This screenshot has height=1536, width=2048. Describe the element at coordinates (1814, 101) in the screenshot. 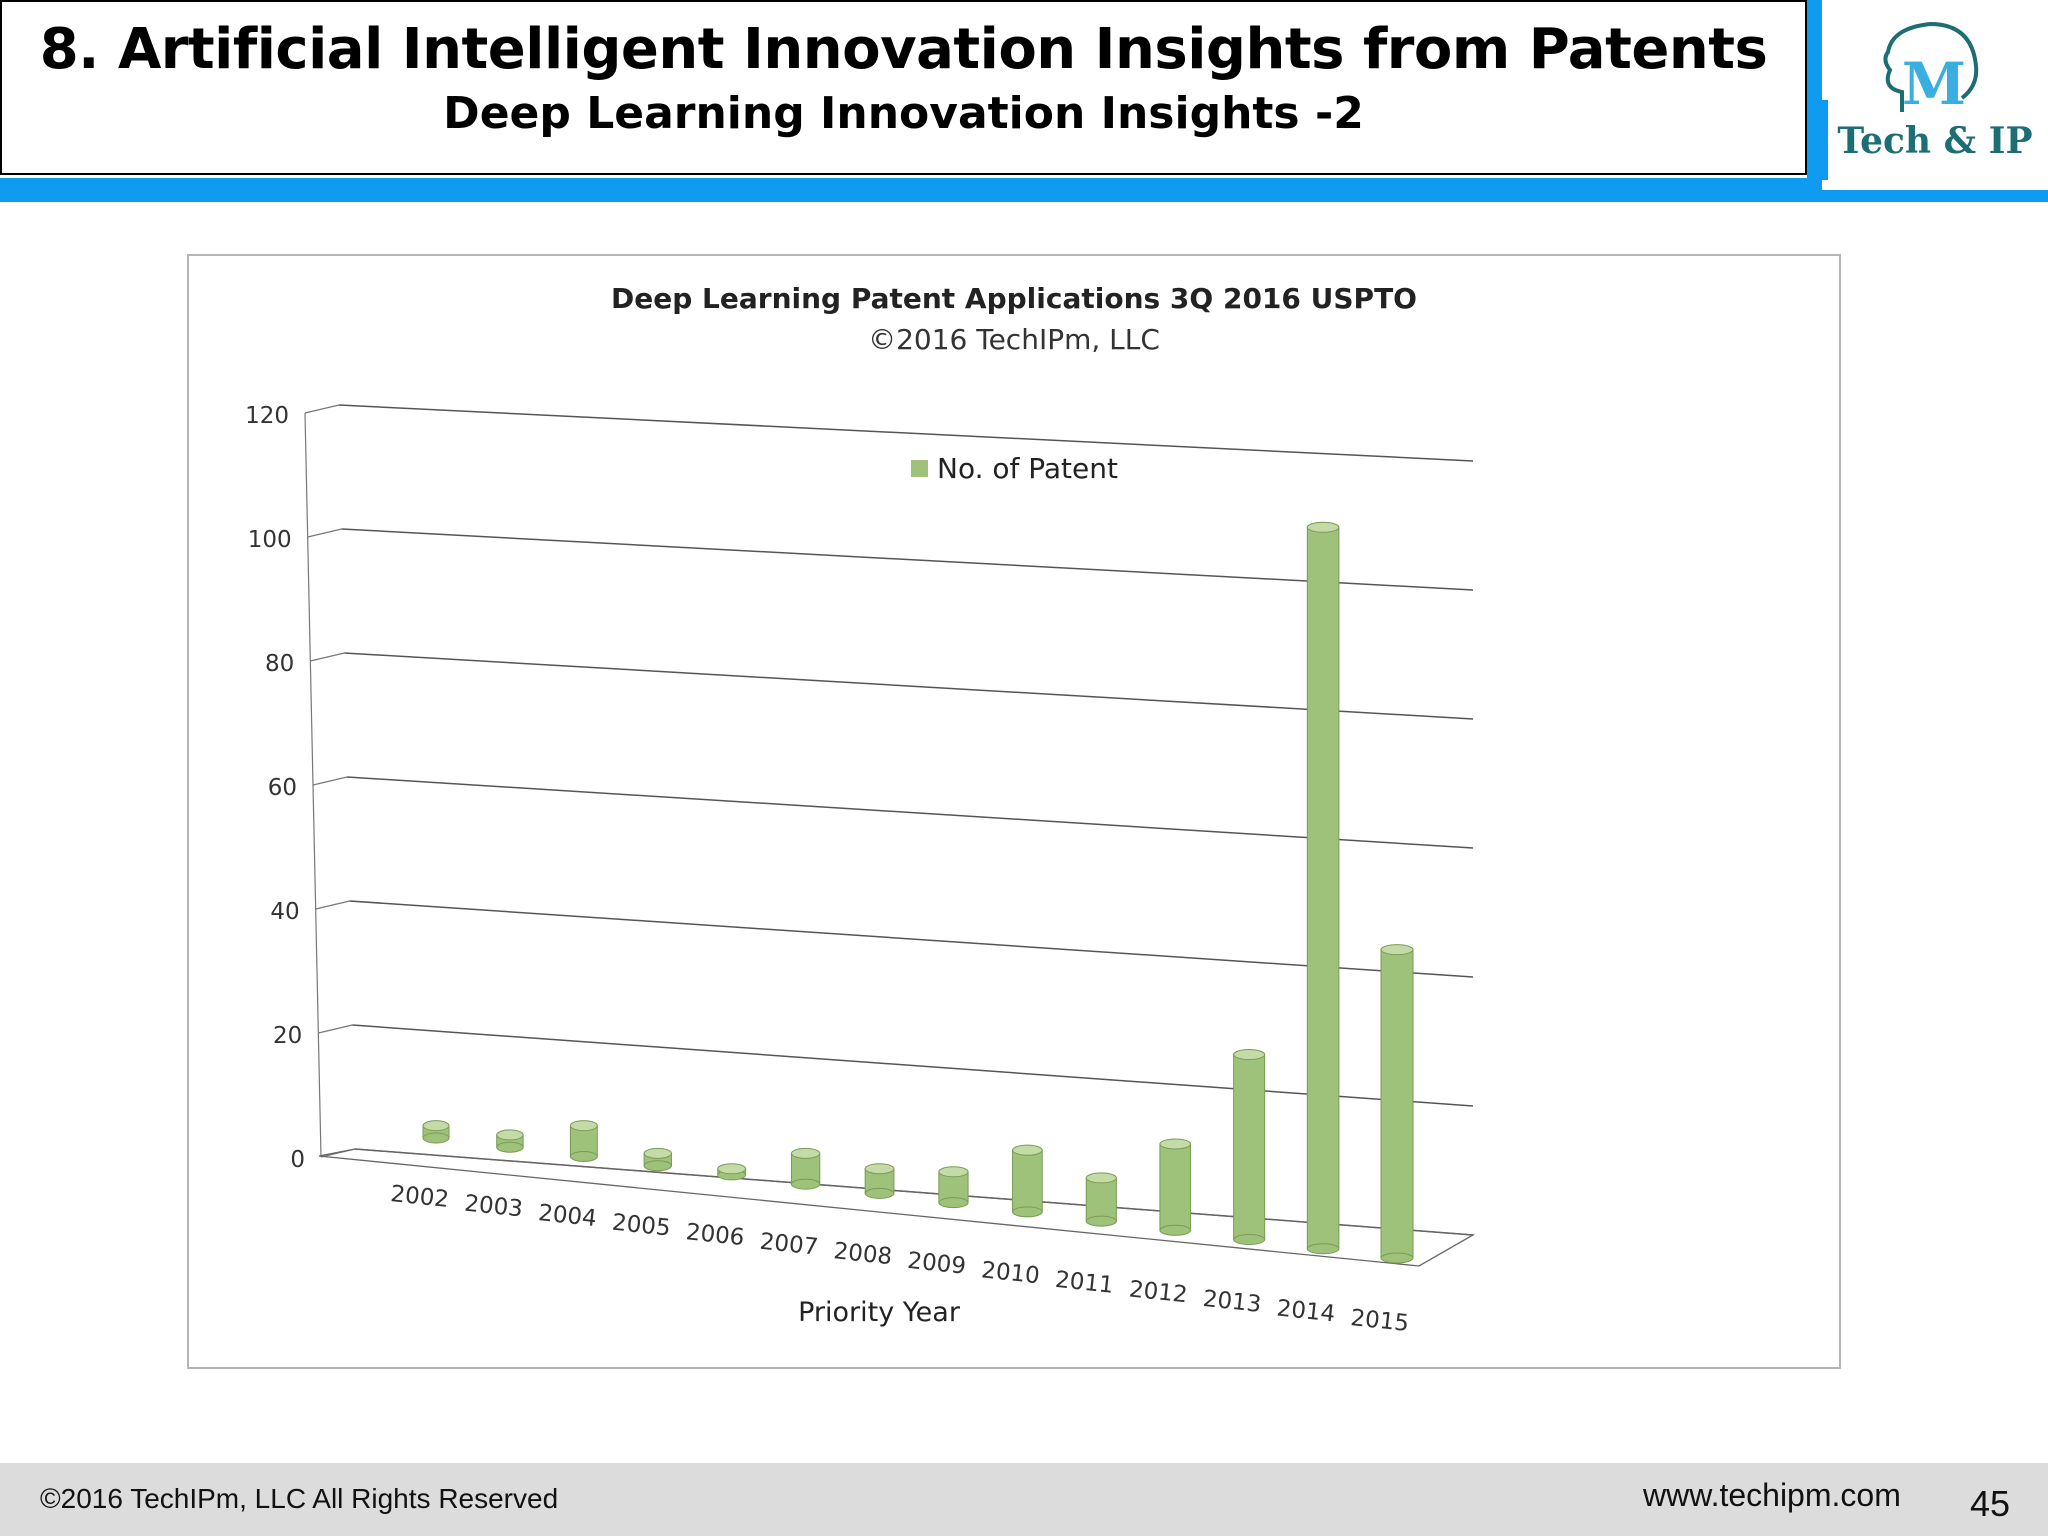

I see `header-bar-accent` at that location.